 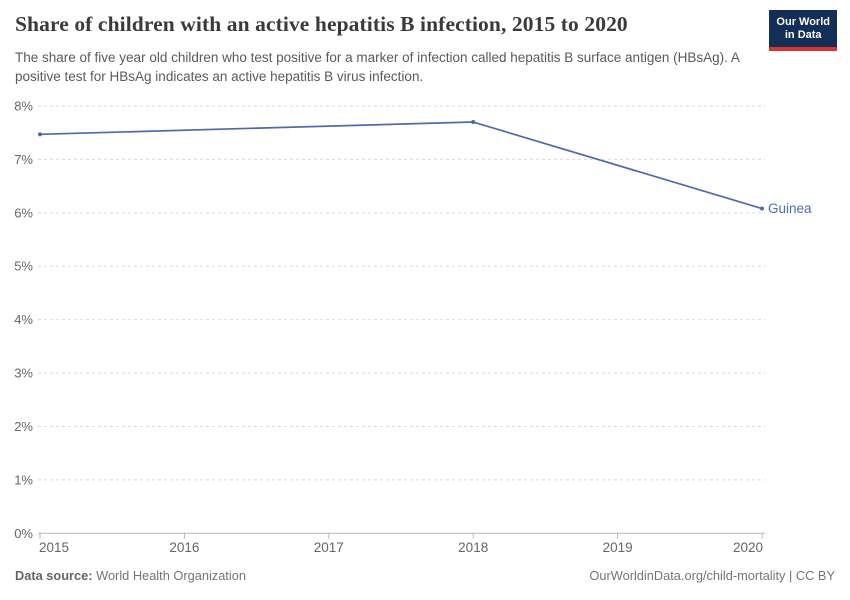 I want to click on x-tick-label: 2017, so click(x=329, y=547).